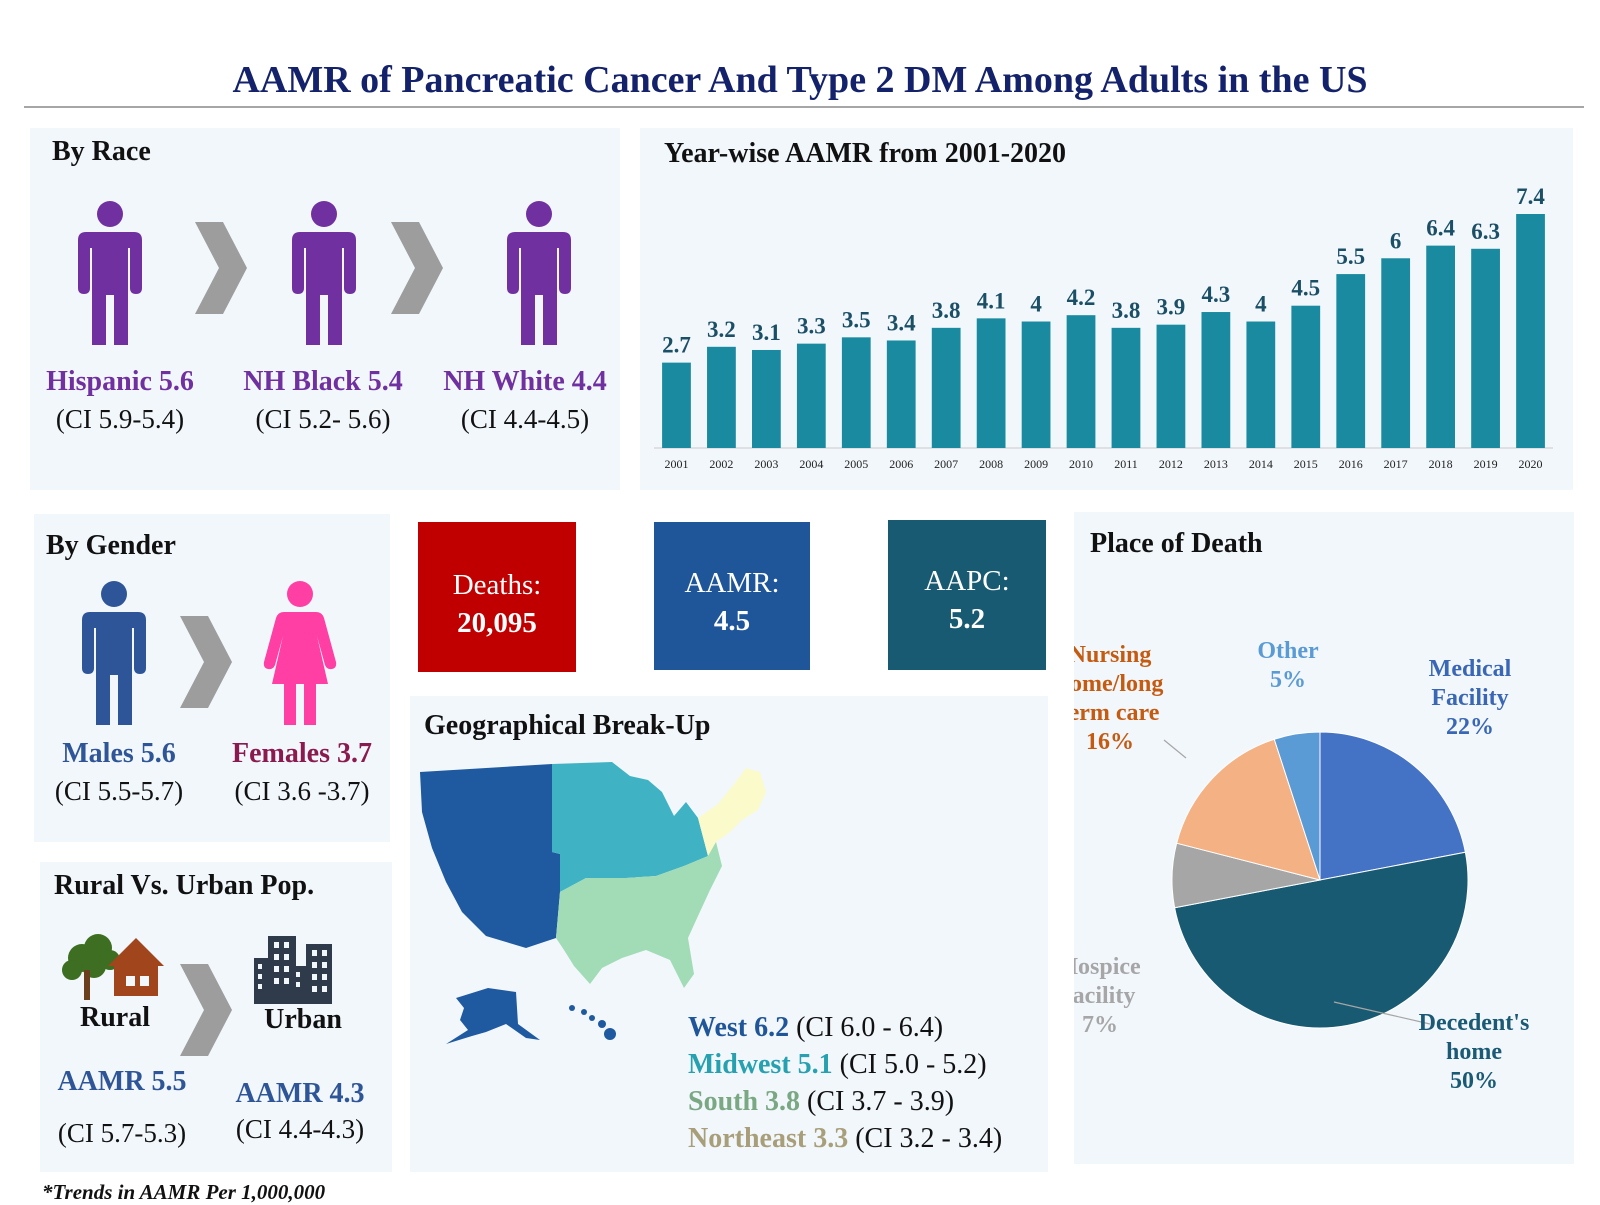  Describe the element at coordinates (676, 464) in the screenshot. I see `bar-tick-label: 2001` at that location.